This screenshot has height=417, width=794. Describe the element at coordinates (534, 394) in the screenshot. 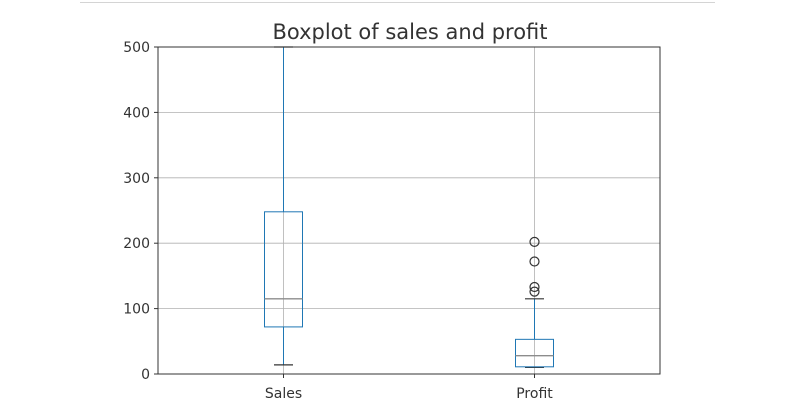

I see `x-tick-label: Profit` at that location.